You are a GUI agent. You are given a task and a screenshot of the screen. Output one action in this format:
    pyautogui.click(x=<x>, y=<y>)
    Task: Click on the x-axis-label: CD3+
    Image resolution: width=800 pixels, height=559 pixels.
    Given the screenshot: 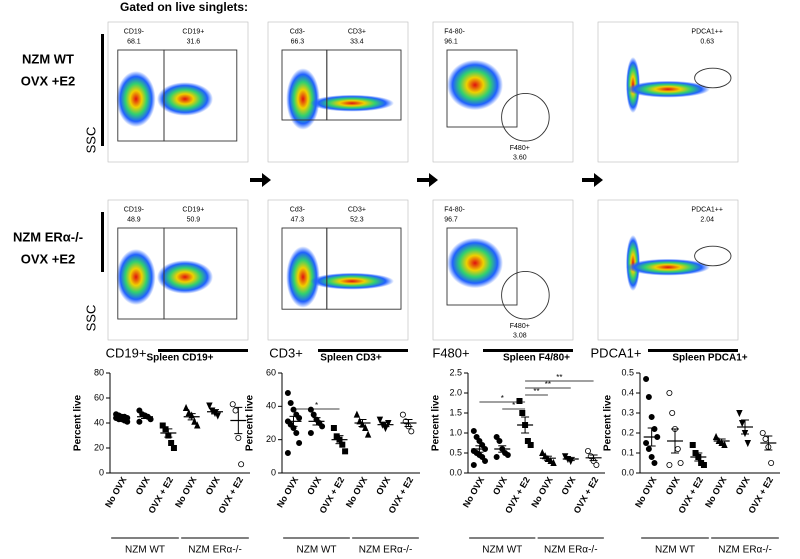 What is the action you would take?
    pyautogui.click(x=286, y=352)
    